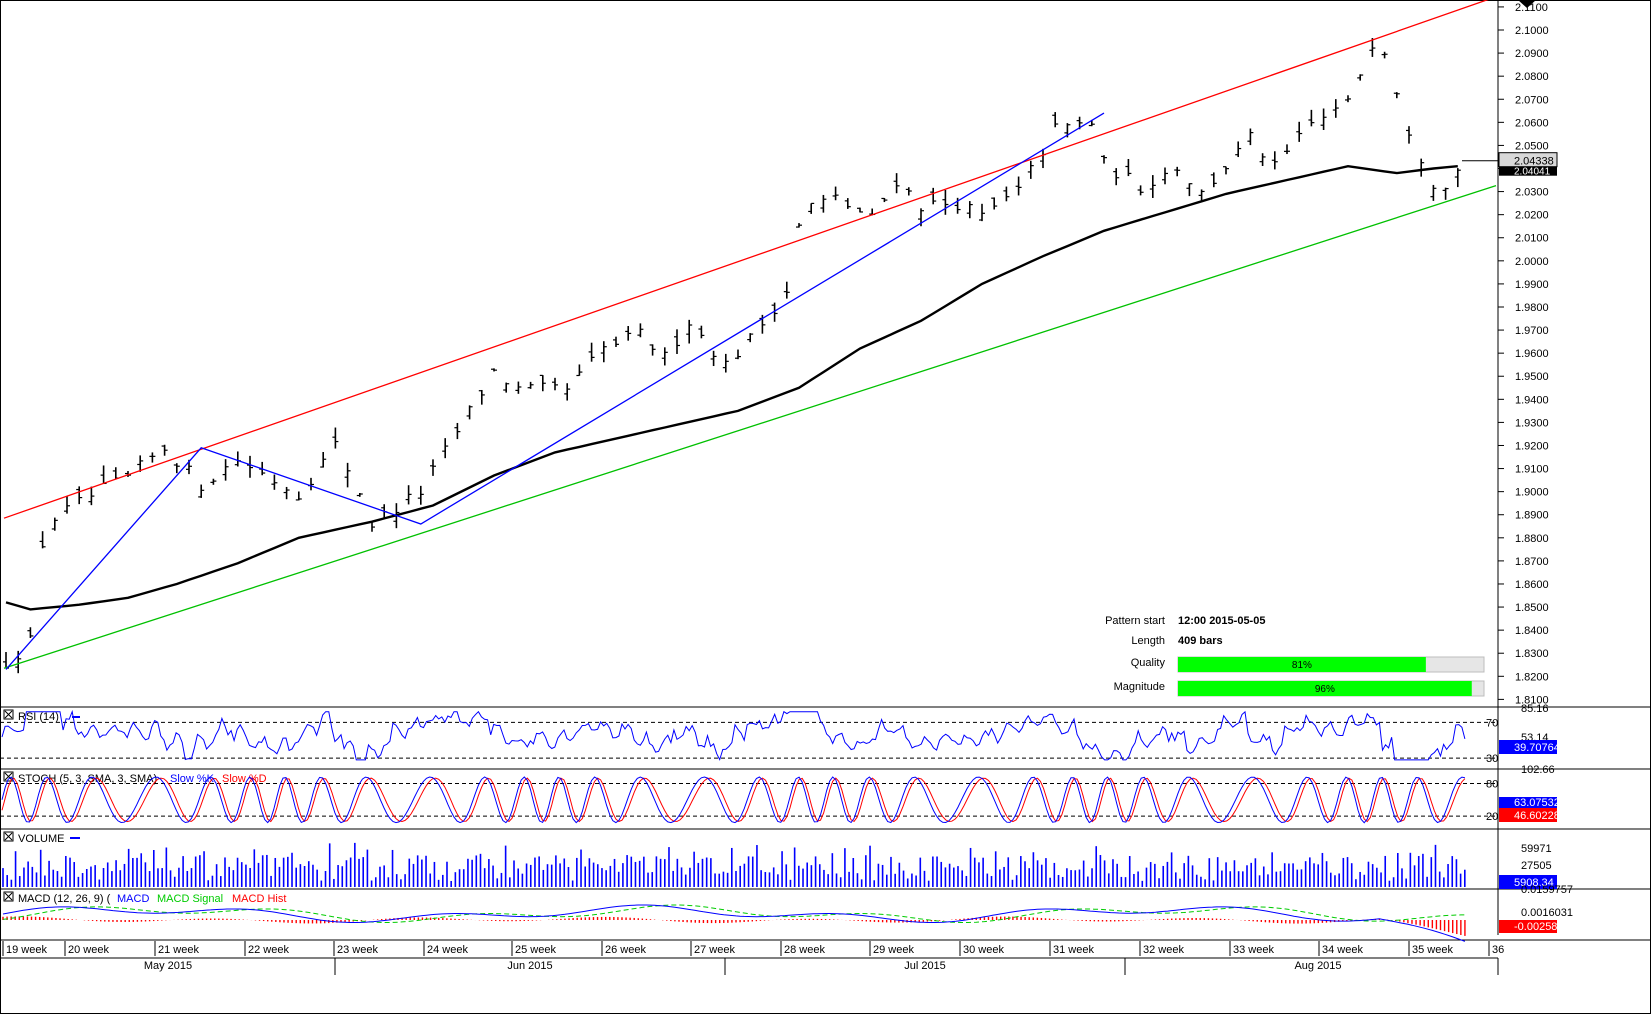  Describe the element at coordinates (1135, 621) in the screenshot. I see `pattern-start-label: Pattern start` at that location.